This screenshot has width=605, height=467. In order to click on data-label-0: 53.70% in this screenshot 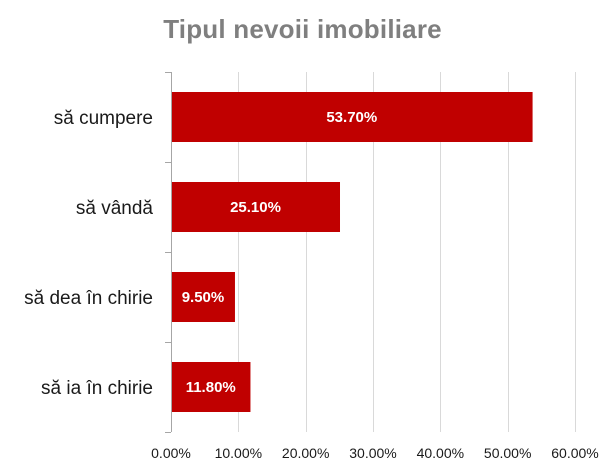, I will do `click(351, 117)`.